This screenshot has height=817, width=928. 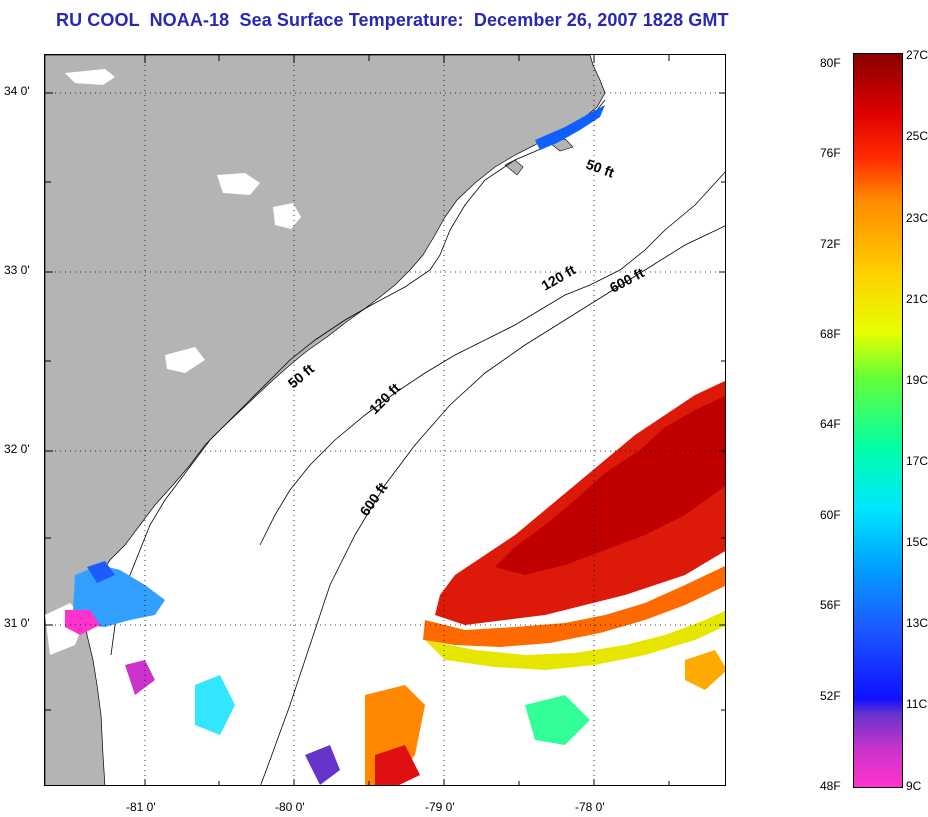 What do you see at coordinates (830, 515) in the screenshot?
I see `colorbar-label-60f: 60F` at bounding box center [830, 515].